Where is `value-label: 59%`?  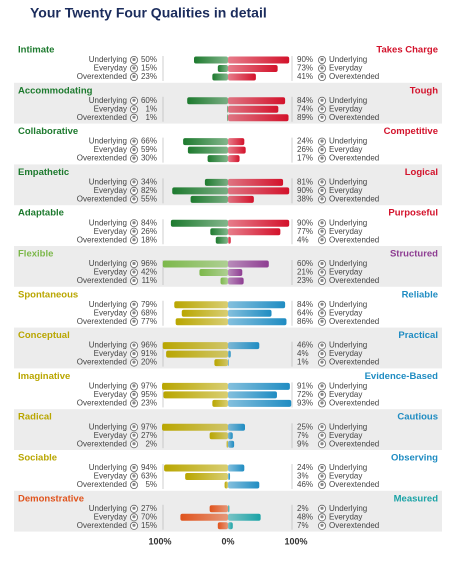
value-label: 59% is located at coordinates (149, 149).